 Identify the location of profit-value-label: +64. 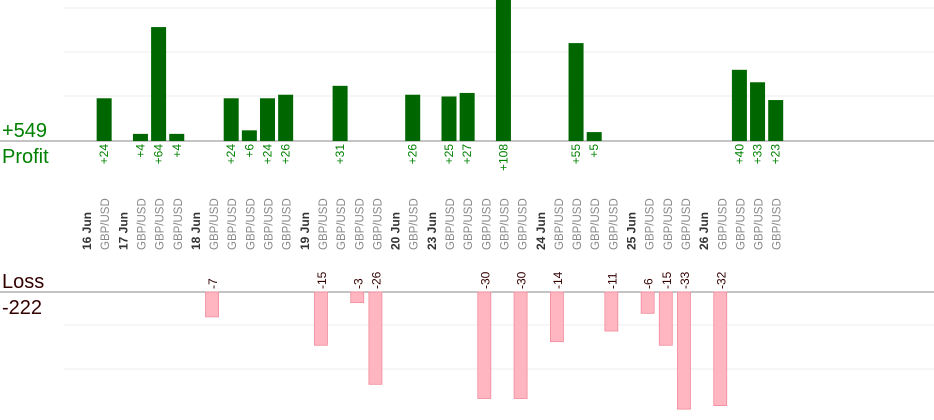
(159, 154).